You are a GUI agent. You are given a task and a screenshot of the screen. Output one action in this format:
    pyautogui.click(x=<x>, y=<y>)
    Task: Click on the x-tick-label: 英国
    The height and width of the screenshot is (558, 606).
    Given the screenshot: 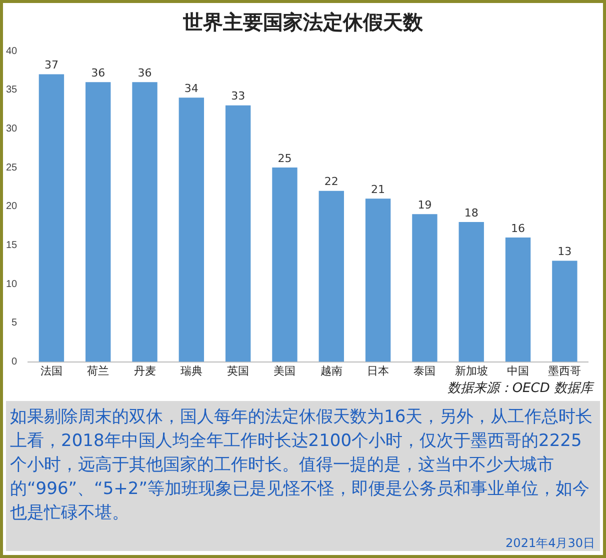 What is the action you would take?
    pyautogui.click(x=238, y=371)
    